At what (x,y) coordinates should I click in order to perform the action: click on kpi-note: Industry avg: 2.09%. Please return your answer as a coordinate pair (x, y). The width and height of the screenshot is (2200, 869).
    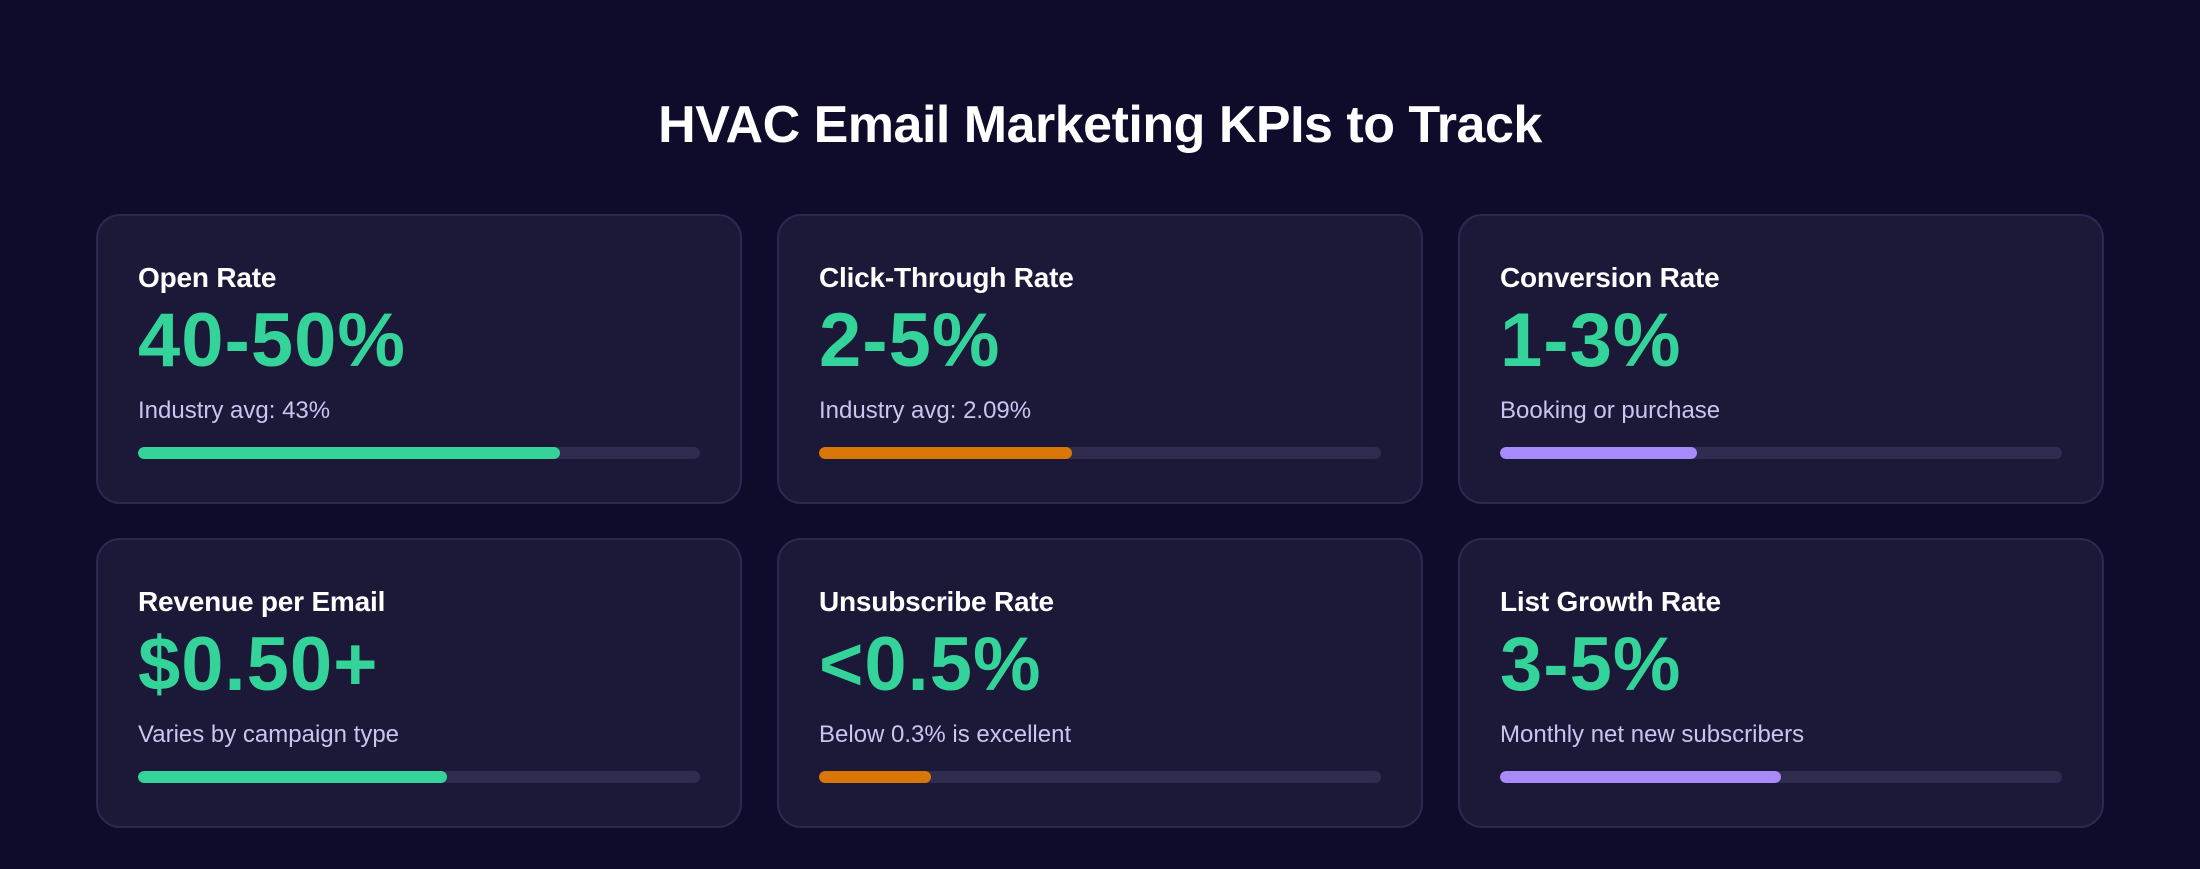
    Looking at the image, I should click on (925, 410).